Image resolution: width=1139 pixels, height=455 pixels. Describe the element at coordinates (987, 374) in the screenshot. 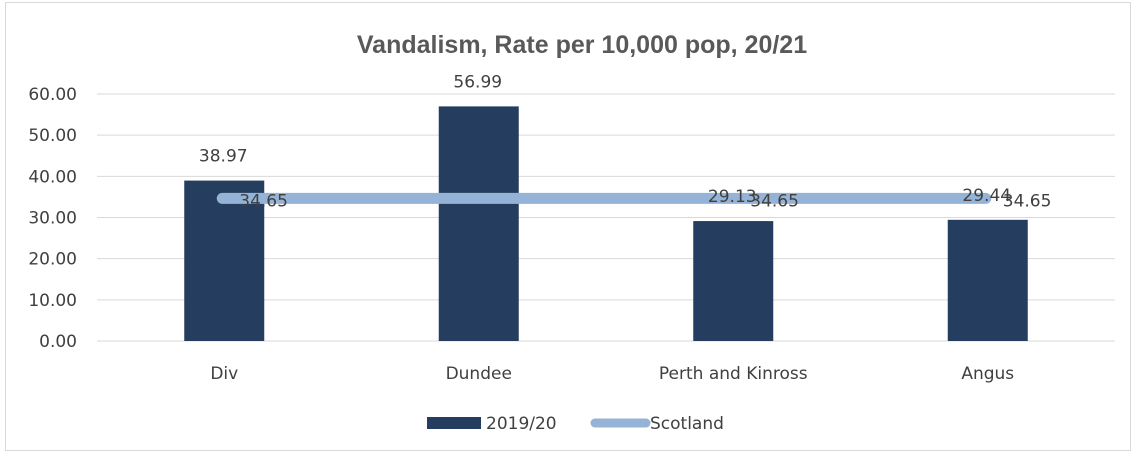

I see `x-tick-label: Angus` at that location.